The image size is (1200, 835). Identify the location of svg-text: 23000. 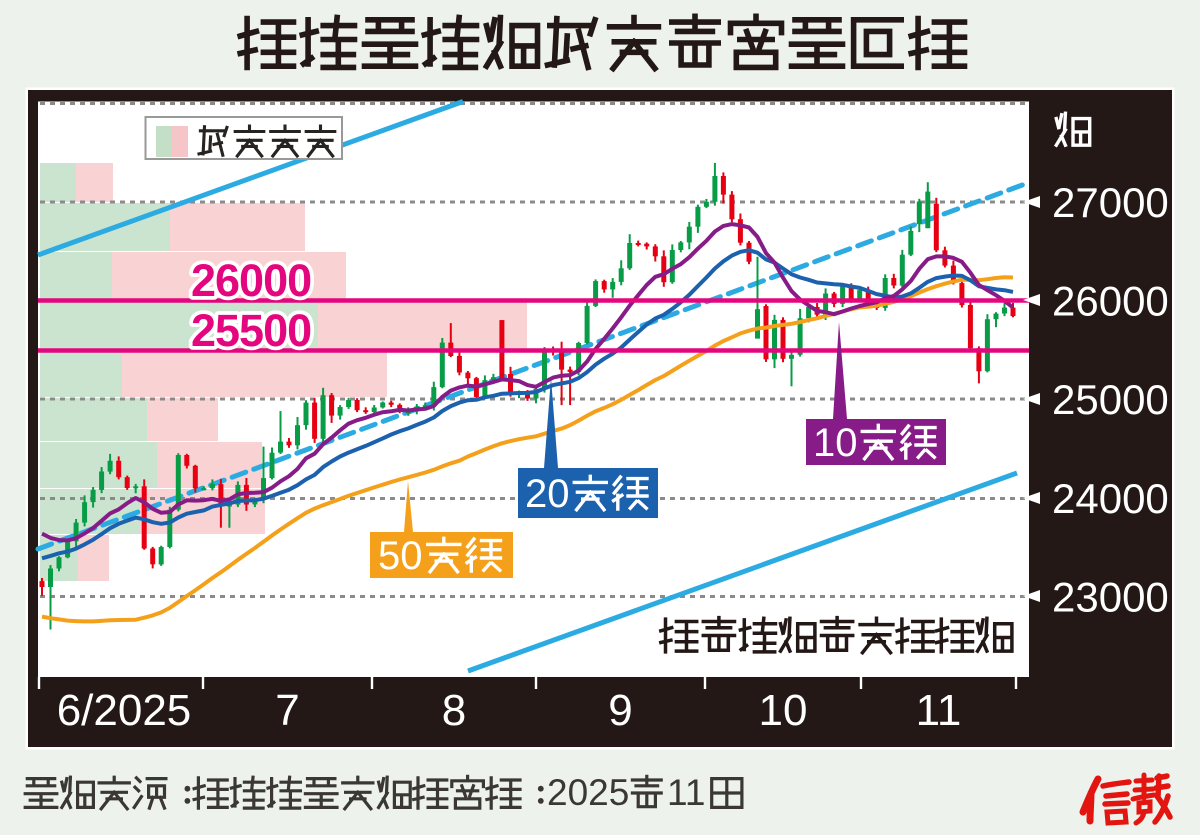
(1110, 597).